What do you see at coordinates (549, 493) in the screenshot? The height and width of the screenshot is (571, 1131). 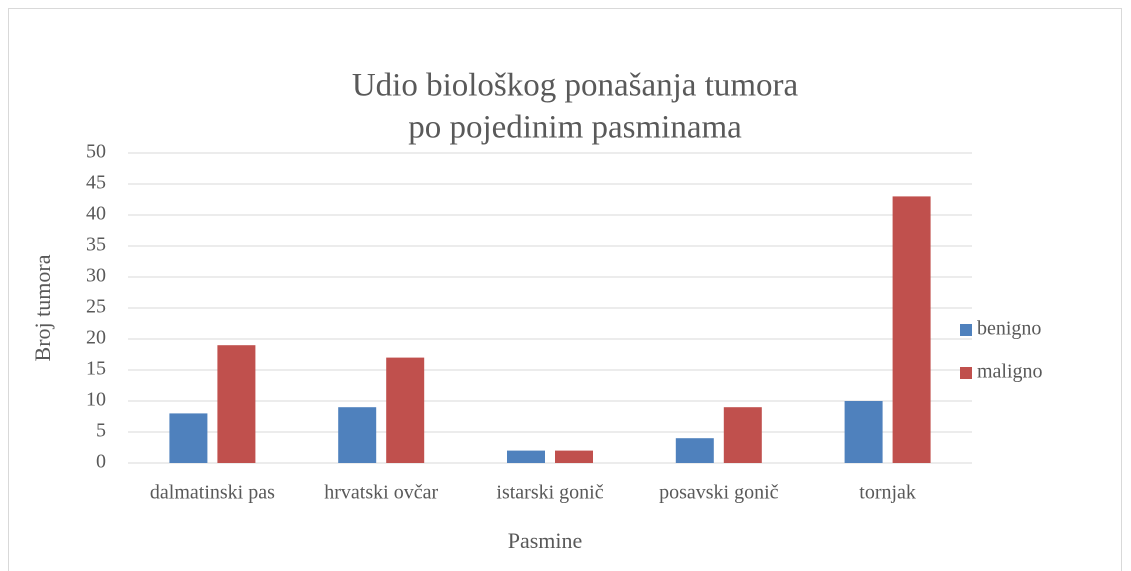 I see `x-tick-label: istarski gonič` at bounding box center [549, 493].